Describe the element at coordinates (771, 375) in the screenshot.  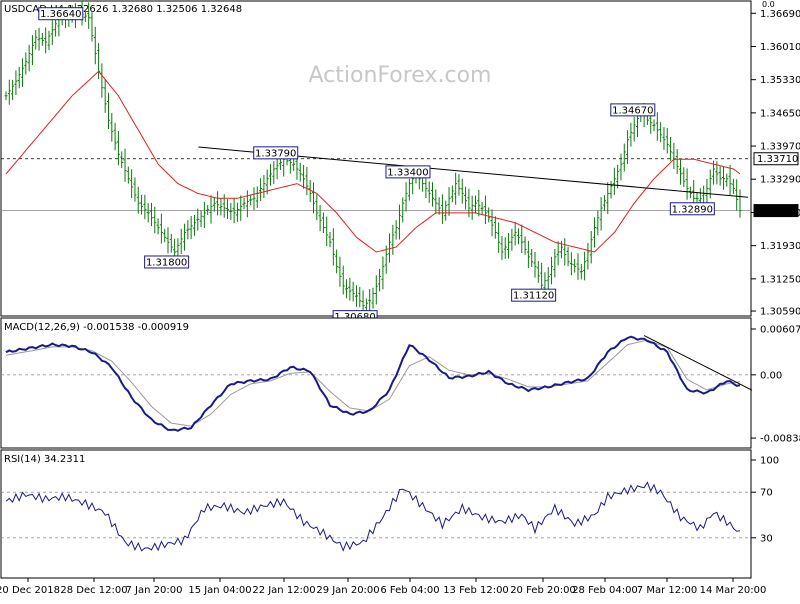
I see `macd-y-tick-label-1: 0.00` at that location.